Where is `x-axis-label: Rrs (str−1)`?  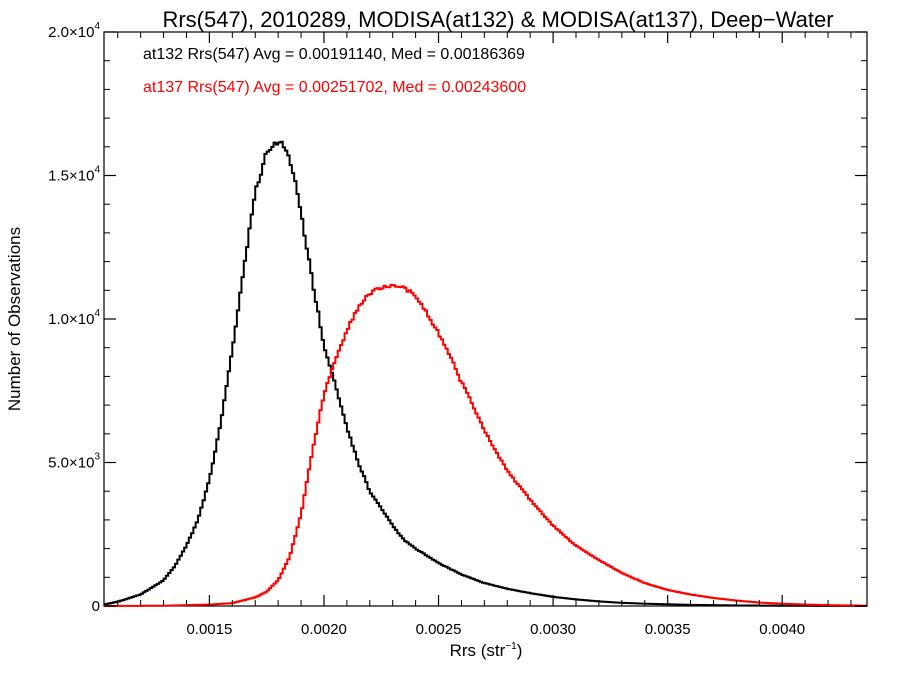
x-axis-label: Rrs (str−1) is located at coordinates (486, 650).